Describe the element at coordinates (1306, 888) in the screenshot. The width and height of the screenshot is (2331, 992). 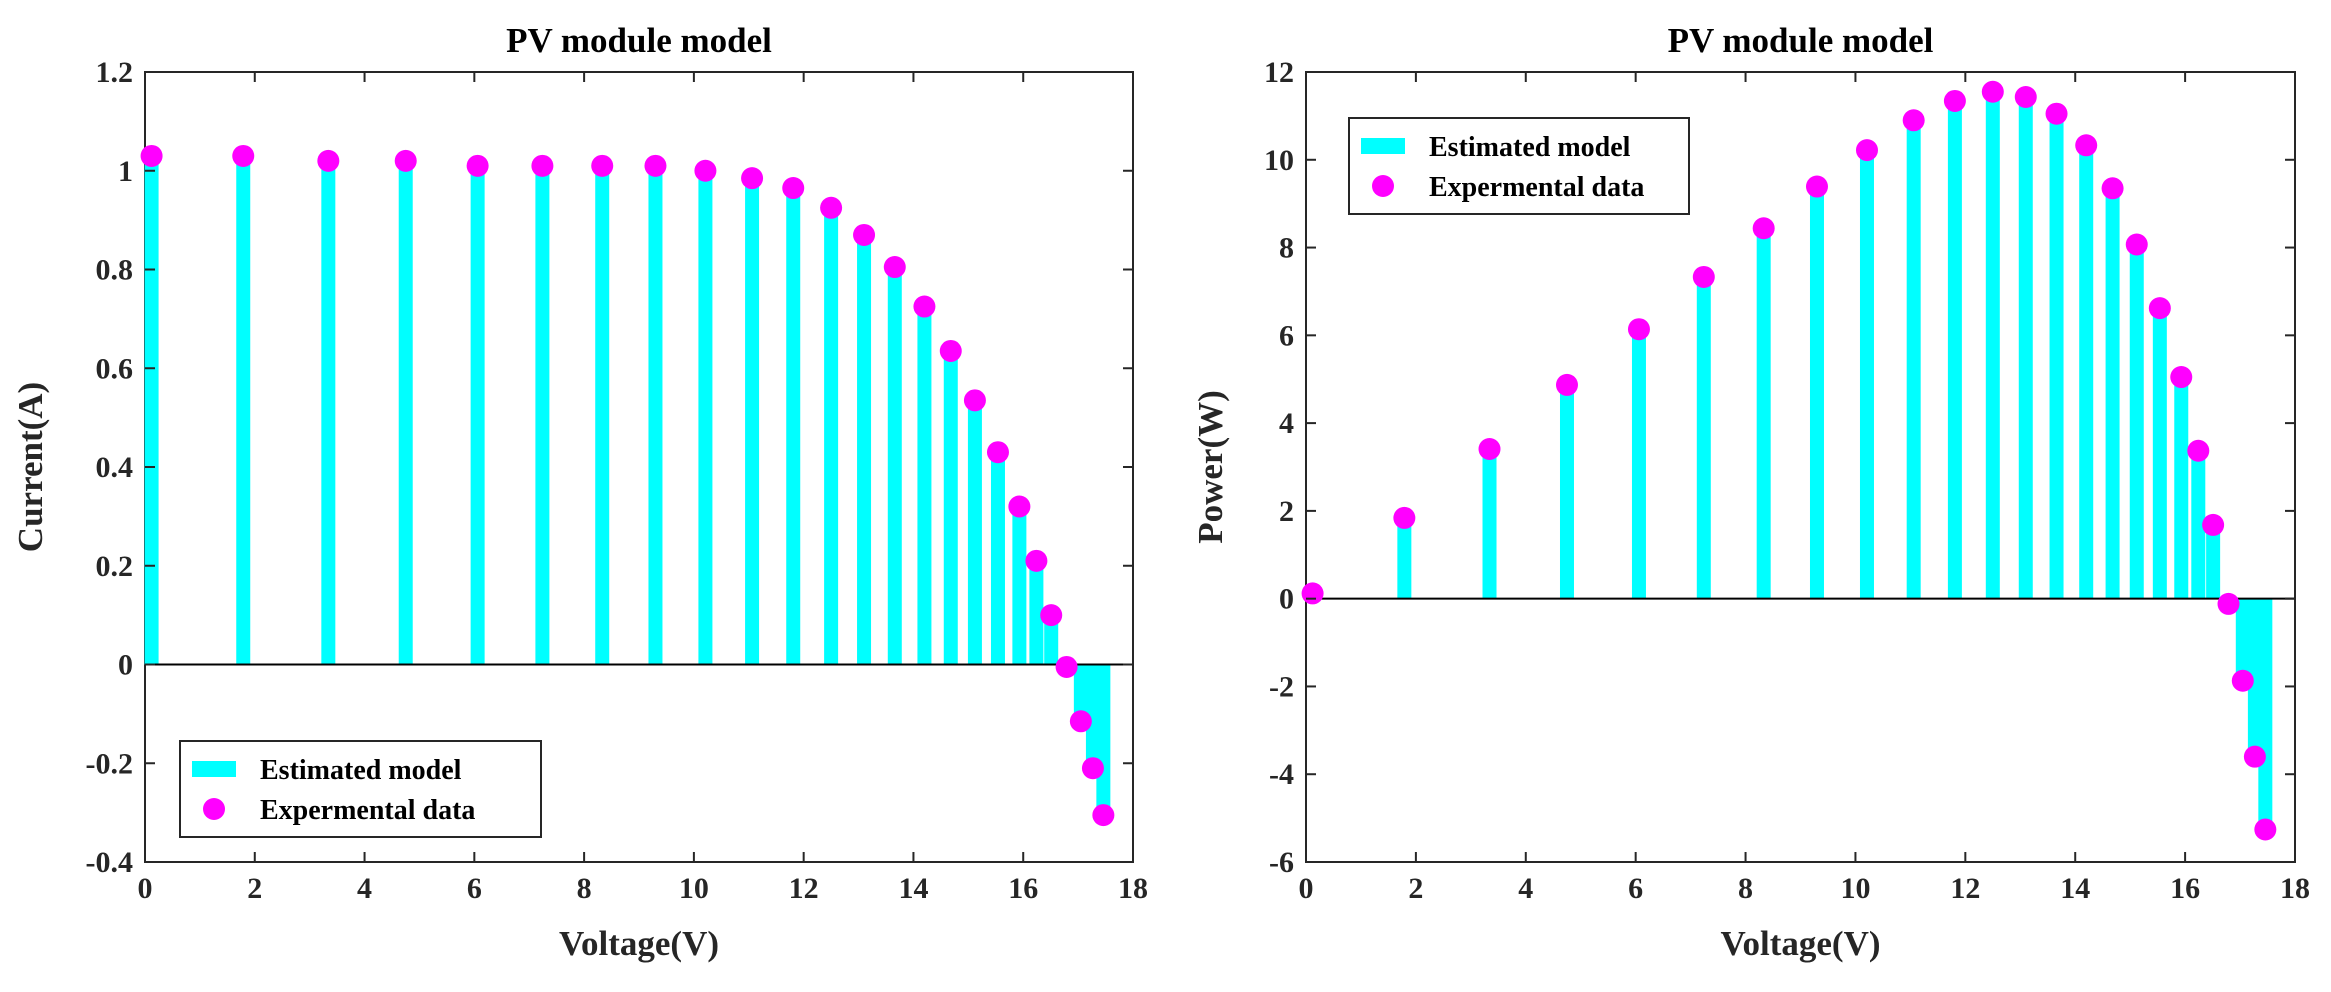
I see `x-tick-label: 0` at that location.